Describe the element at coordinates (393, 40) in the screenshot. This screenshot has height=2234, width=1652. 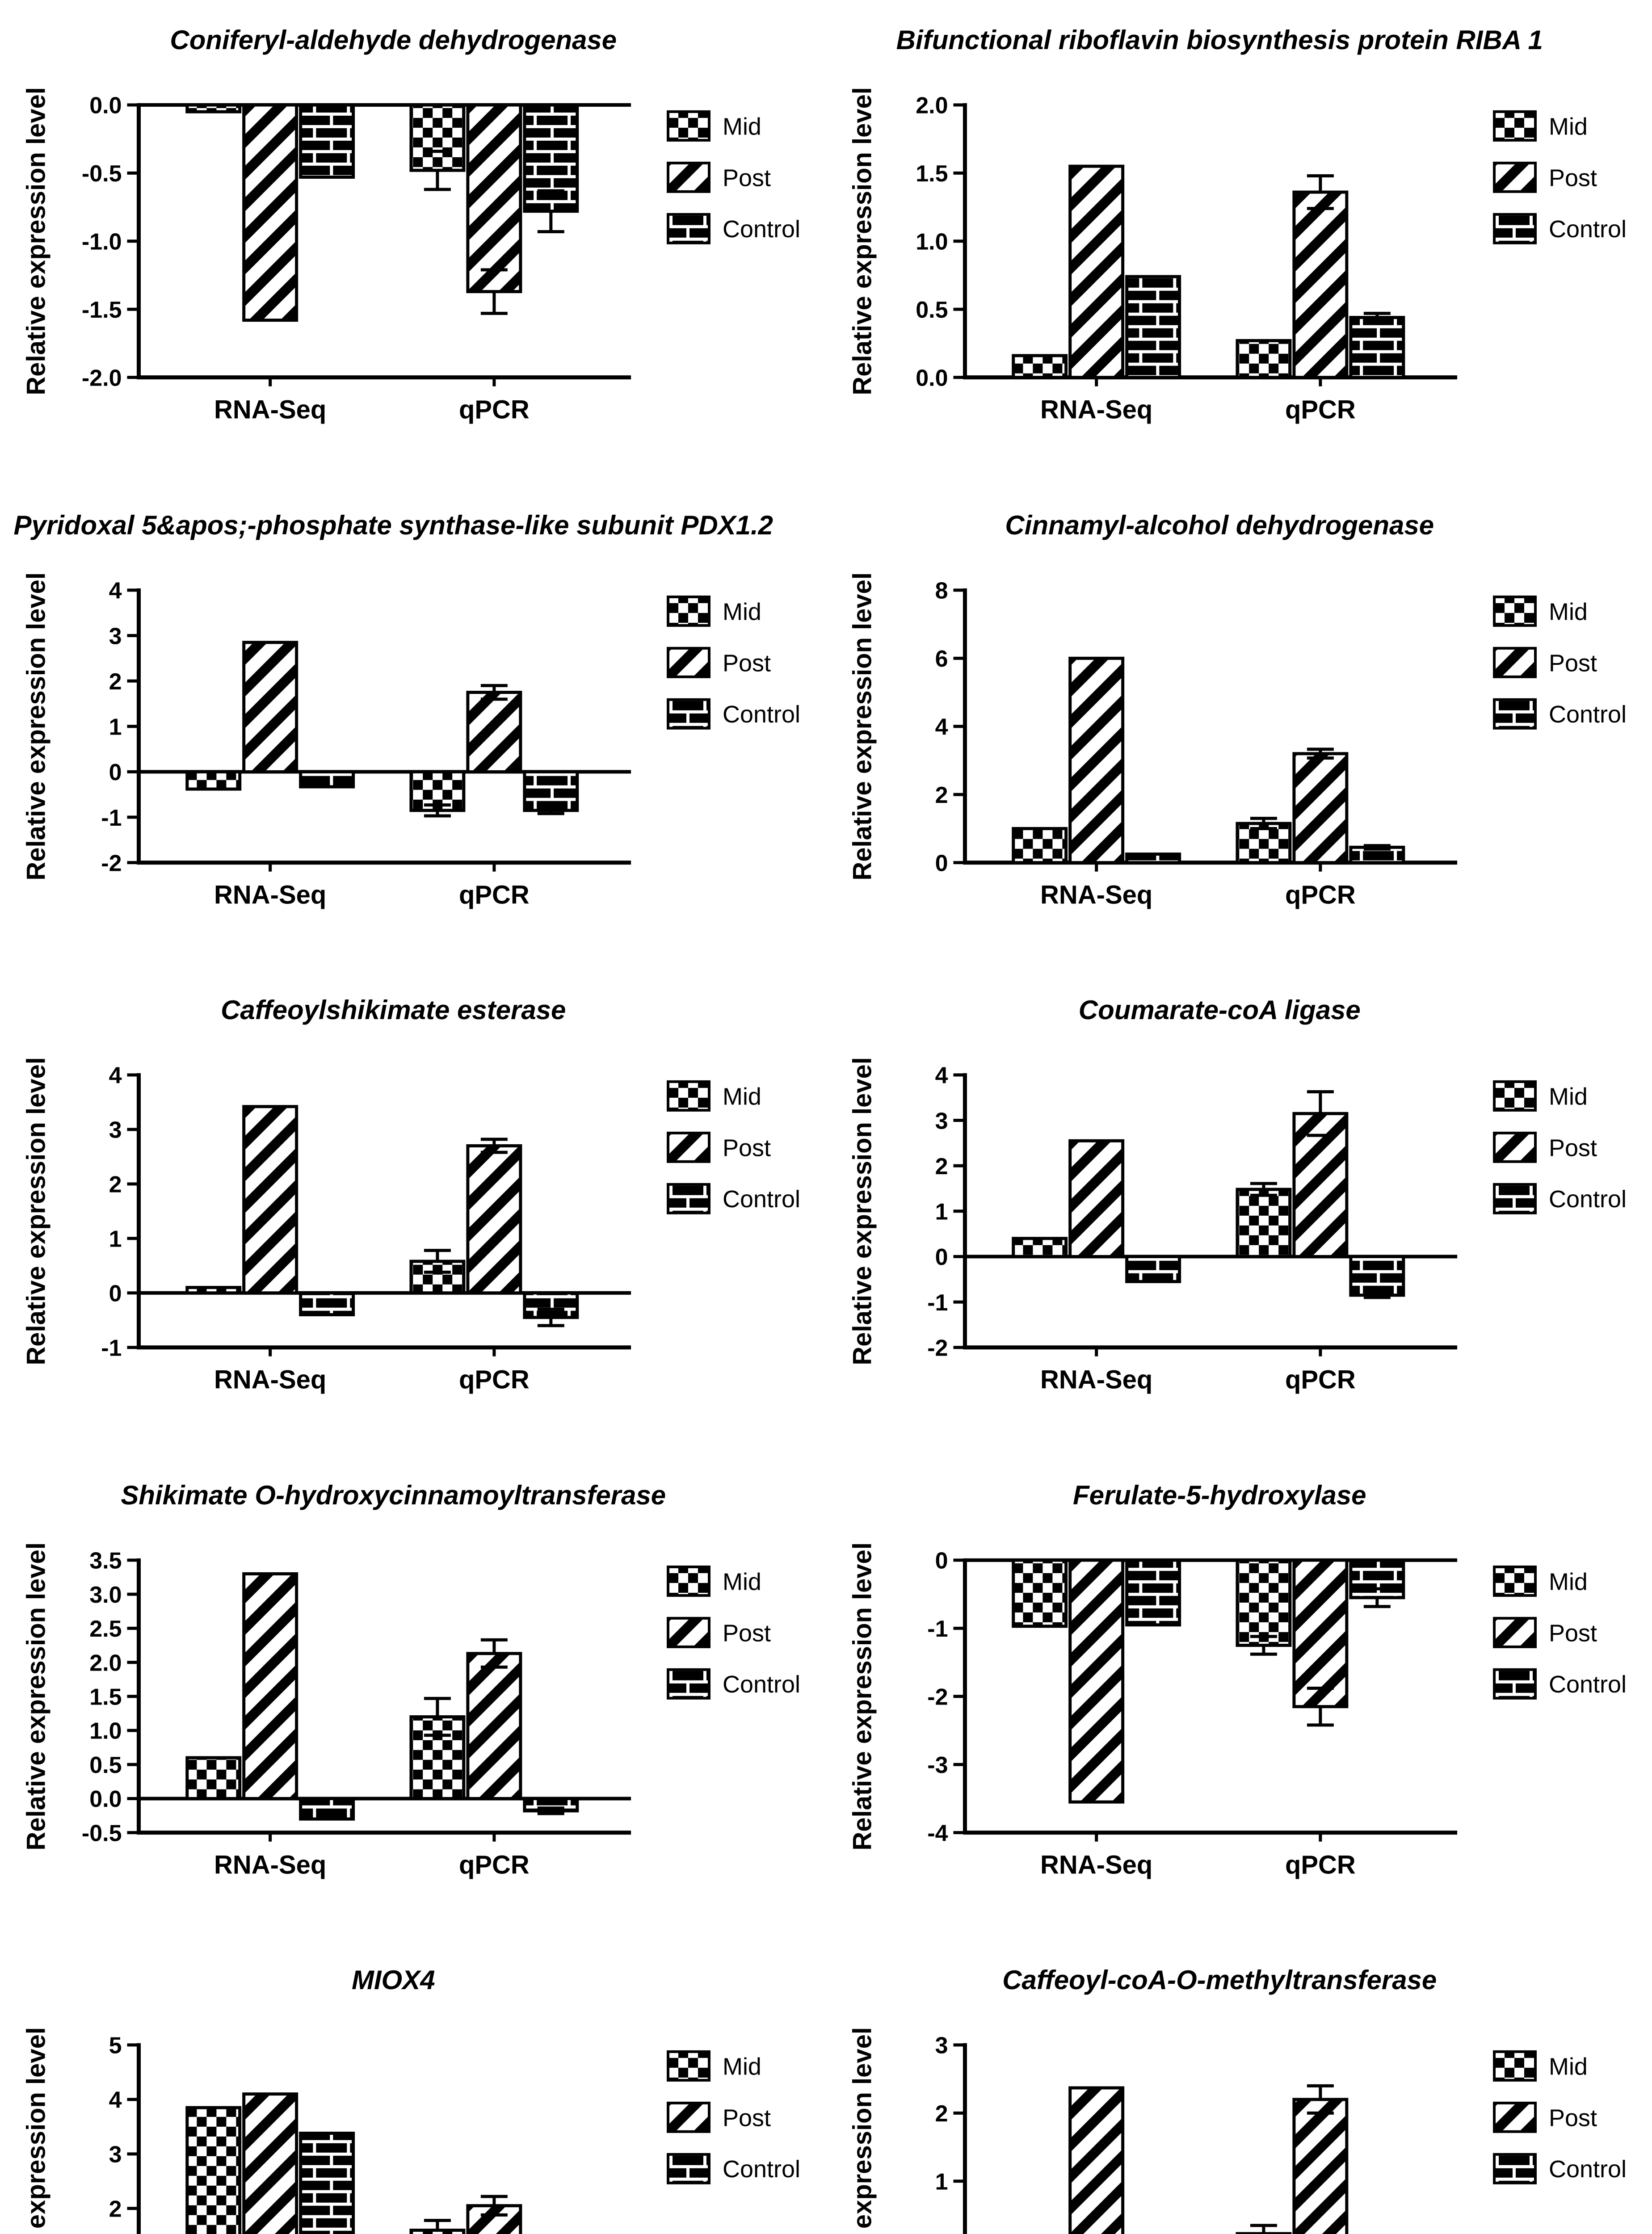
I see `chart-title: Coniferyl-aldehyde dehydrogenase` at that location.